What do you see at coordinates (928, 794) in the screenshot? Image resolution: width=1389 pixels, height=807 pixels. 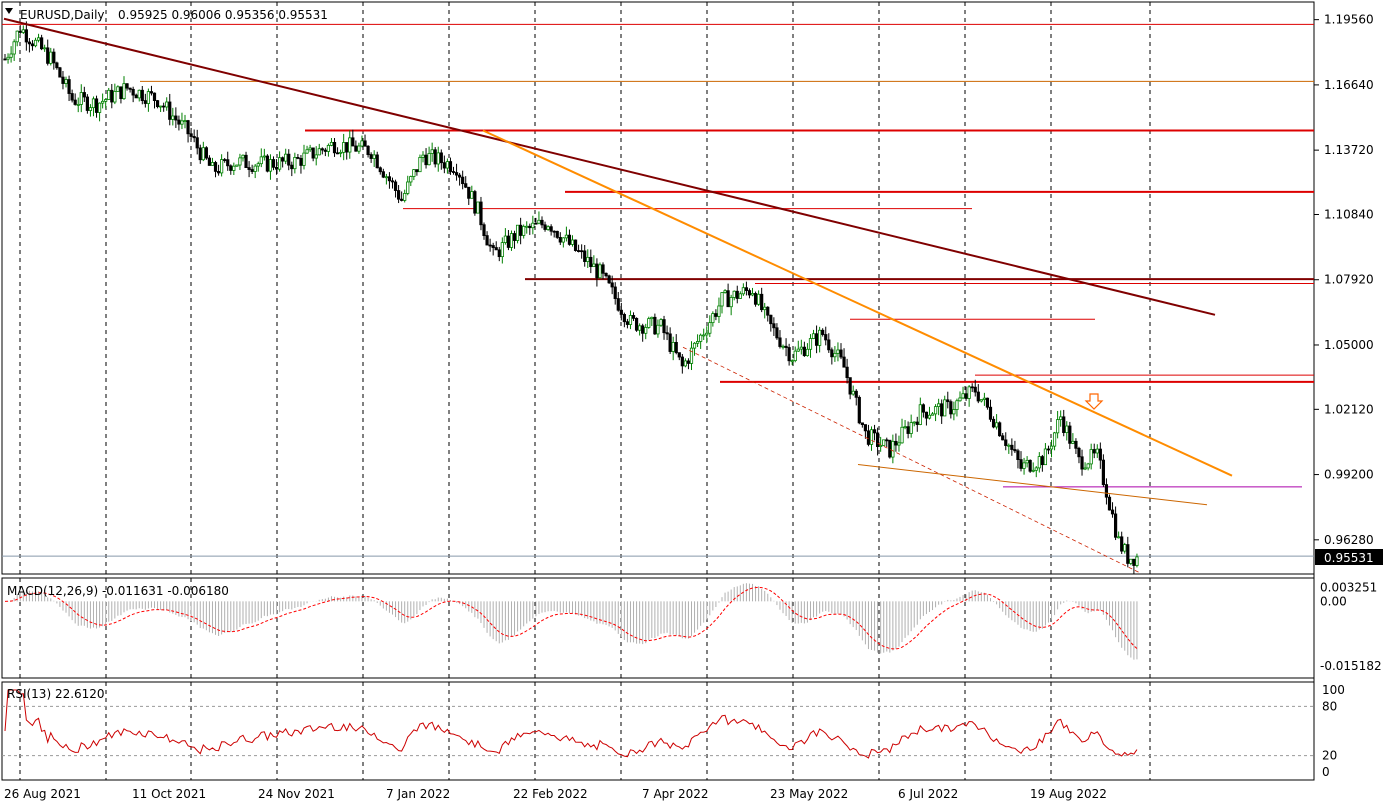 I see `date-tick-label: 6 Jul 2022` at bounding box center [928, 794].